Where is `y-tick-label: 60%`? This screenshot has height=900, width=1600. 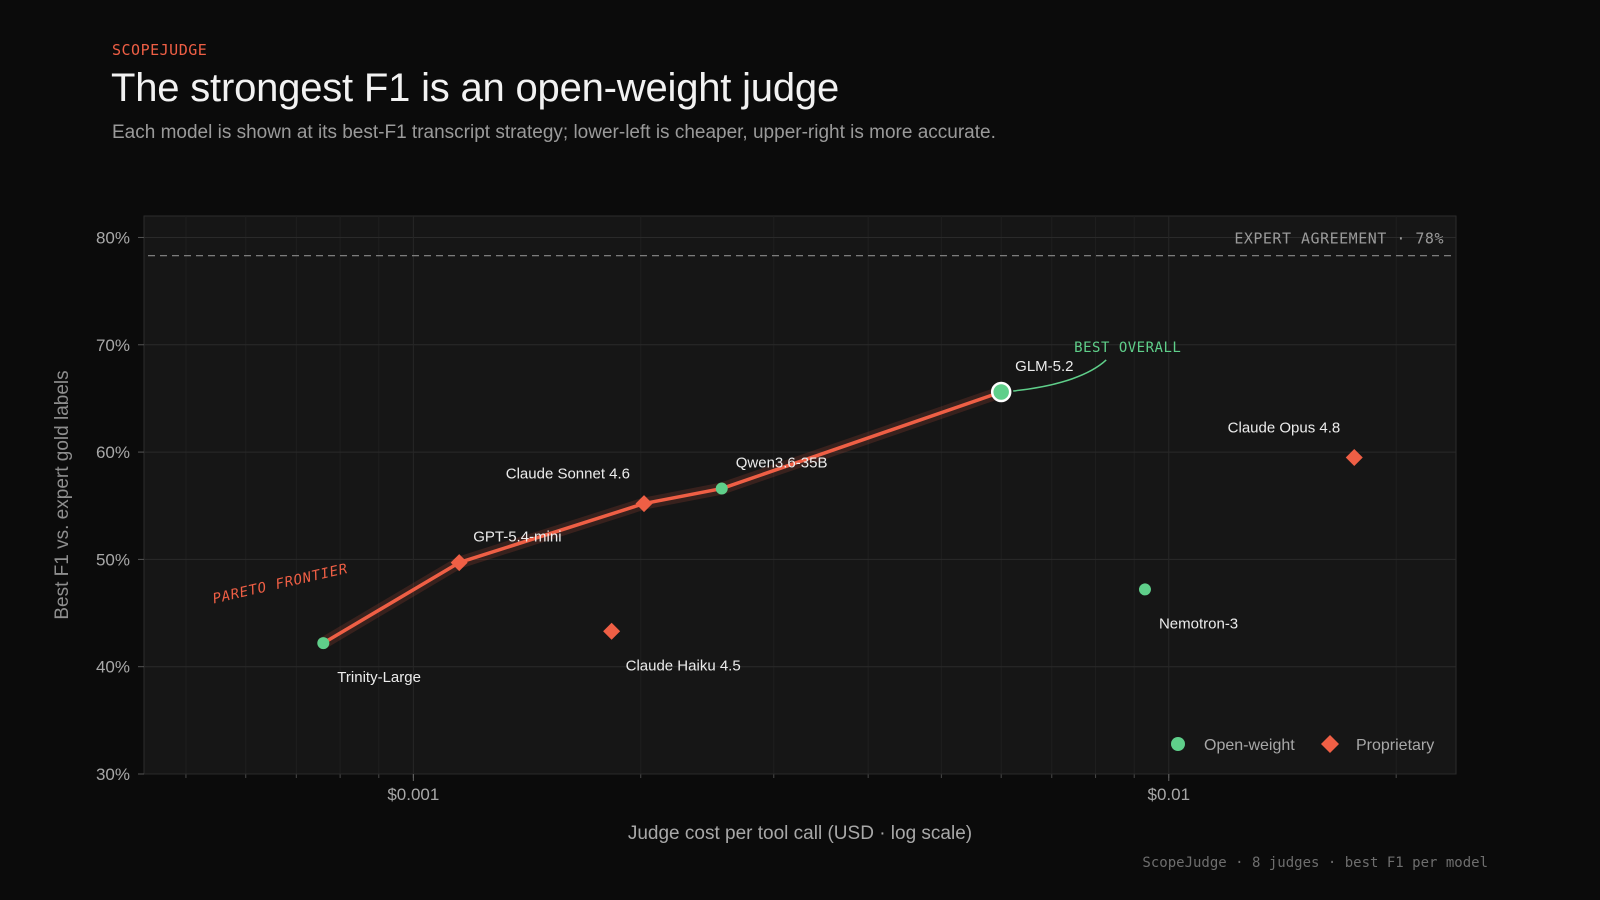
y-tick-label: 60% is located at coordinates (113, 452).